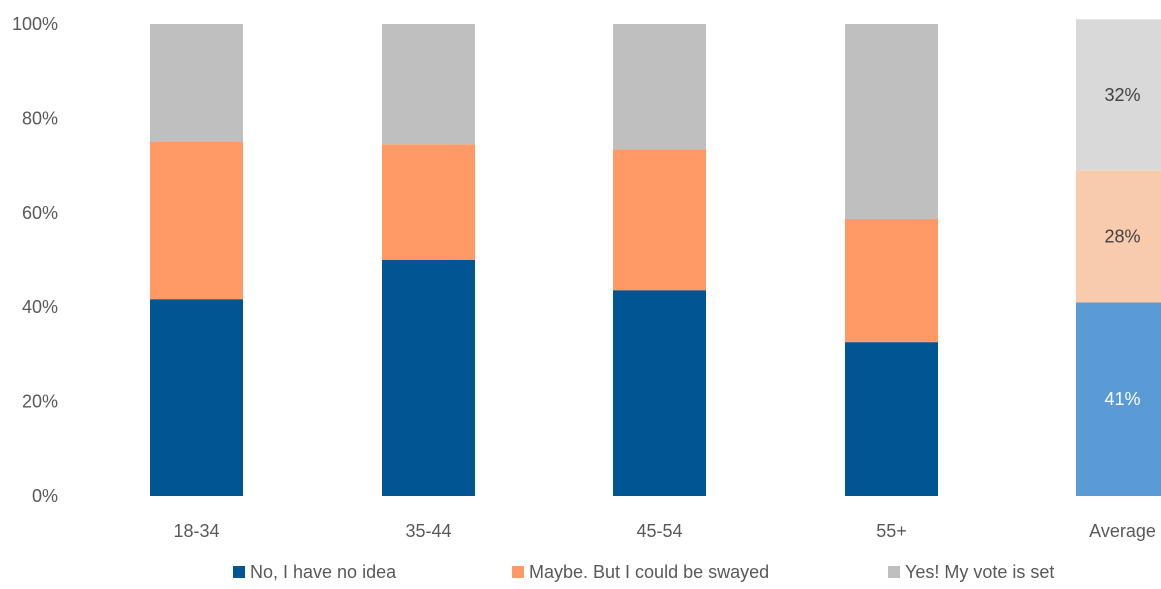 This screenshot has width=1161, height=589. Describe the element at coordinates (979, 572) in the screenshot. I see `legend-label: Yes! My vote is set` at that location.